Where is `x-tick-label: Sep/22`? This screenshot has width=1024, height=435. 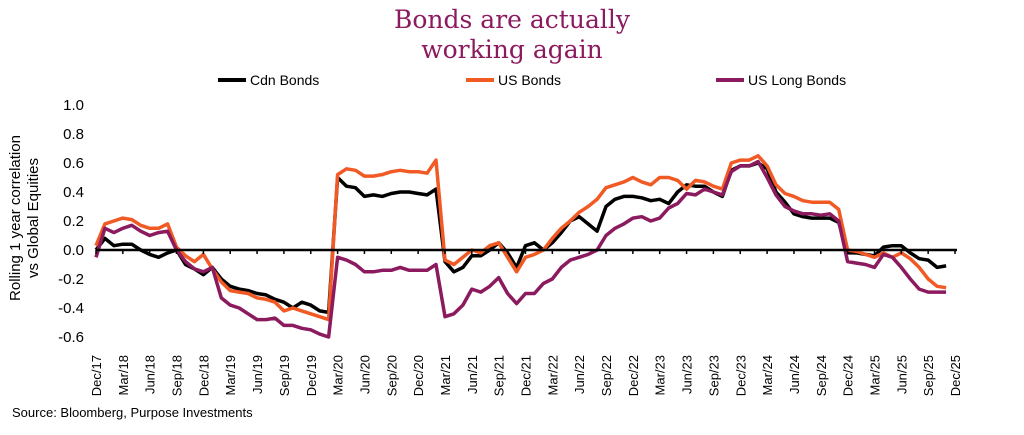 x-tick-label: Sep/22 is located at coordinates (606, 375).